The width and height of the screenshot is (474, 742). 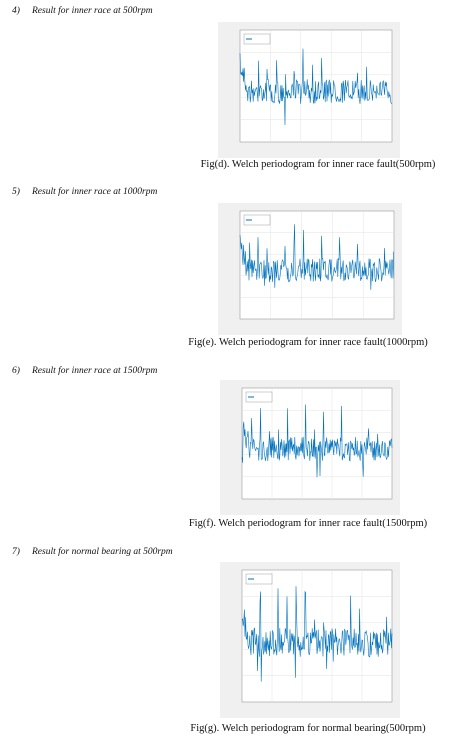 What do you see at coordinates (95, 371) in the screenshot?
I see `section-title: Result for inner race at 1500rpm` at bounding box center [95, 371].